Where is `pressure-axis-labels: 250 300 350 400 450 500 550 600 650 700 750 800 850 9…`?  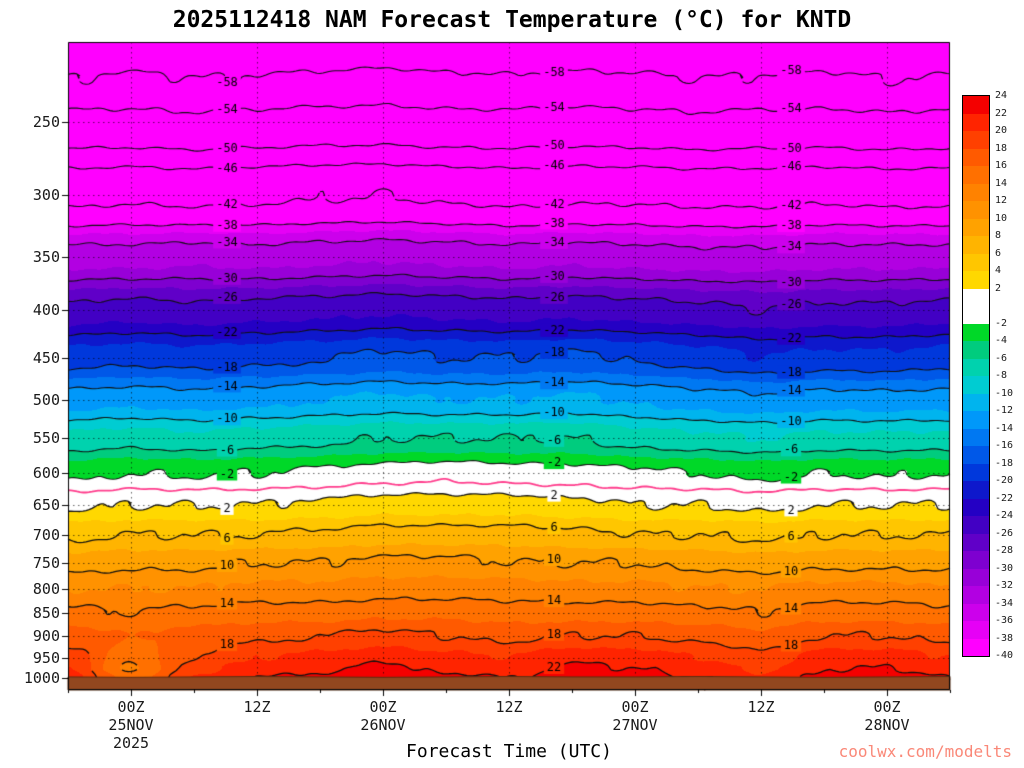 pressure-axis-labels: 250 300 350 400 450 500 550 600 650 700 750 800 850 9… is located at coordinates (32, 384).